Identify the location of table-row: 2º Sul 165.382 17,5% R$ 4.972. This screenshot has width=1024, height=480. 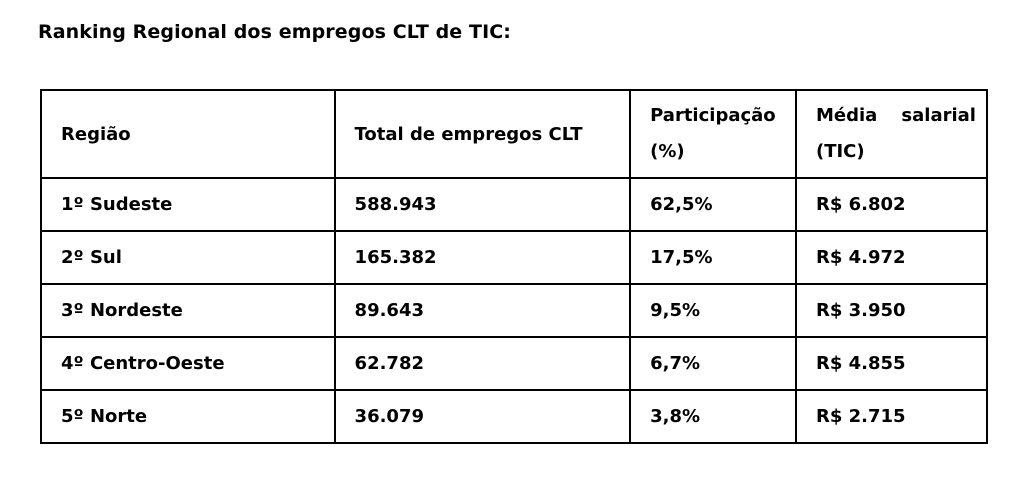
(514, 257).